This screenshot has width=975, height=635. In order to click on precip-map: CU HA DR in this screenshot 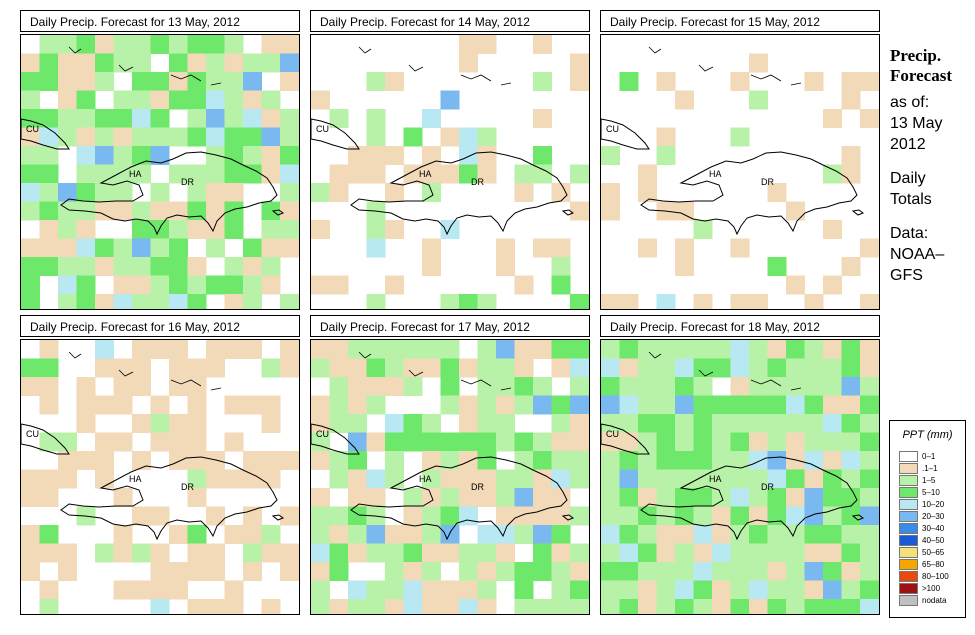, I will do `click(450, 477)`.